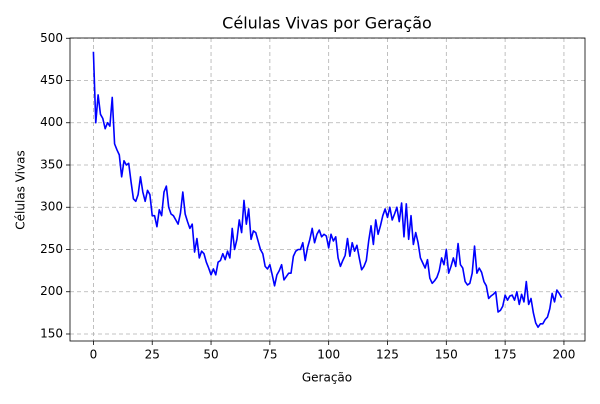  What do you see at coordinates (210, 355) in the screenshot?
I see `x-tick-label: 50` at bounding box center [210, 355].